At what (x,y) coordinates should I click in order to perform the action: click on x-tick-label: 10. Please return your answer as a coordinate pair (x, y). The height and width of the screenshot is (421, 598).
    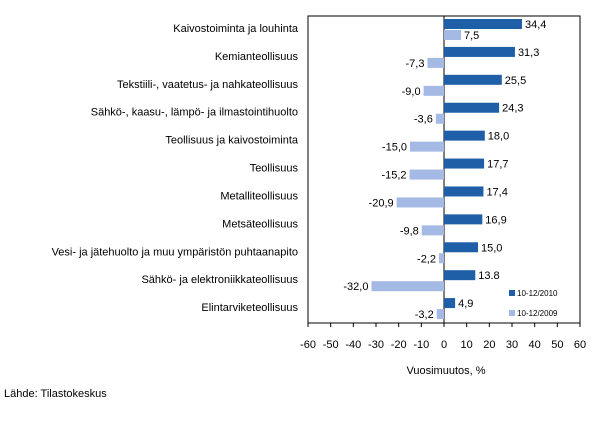
    Looking at the image, I should click on (467, 345).